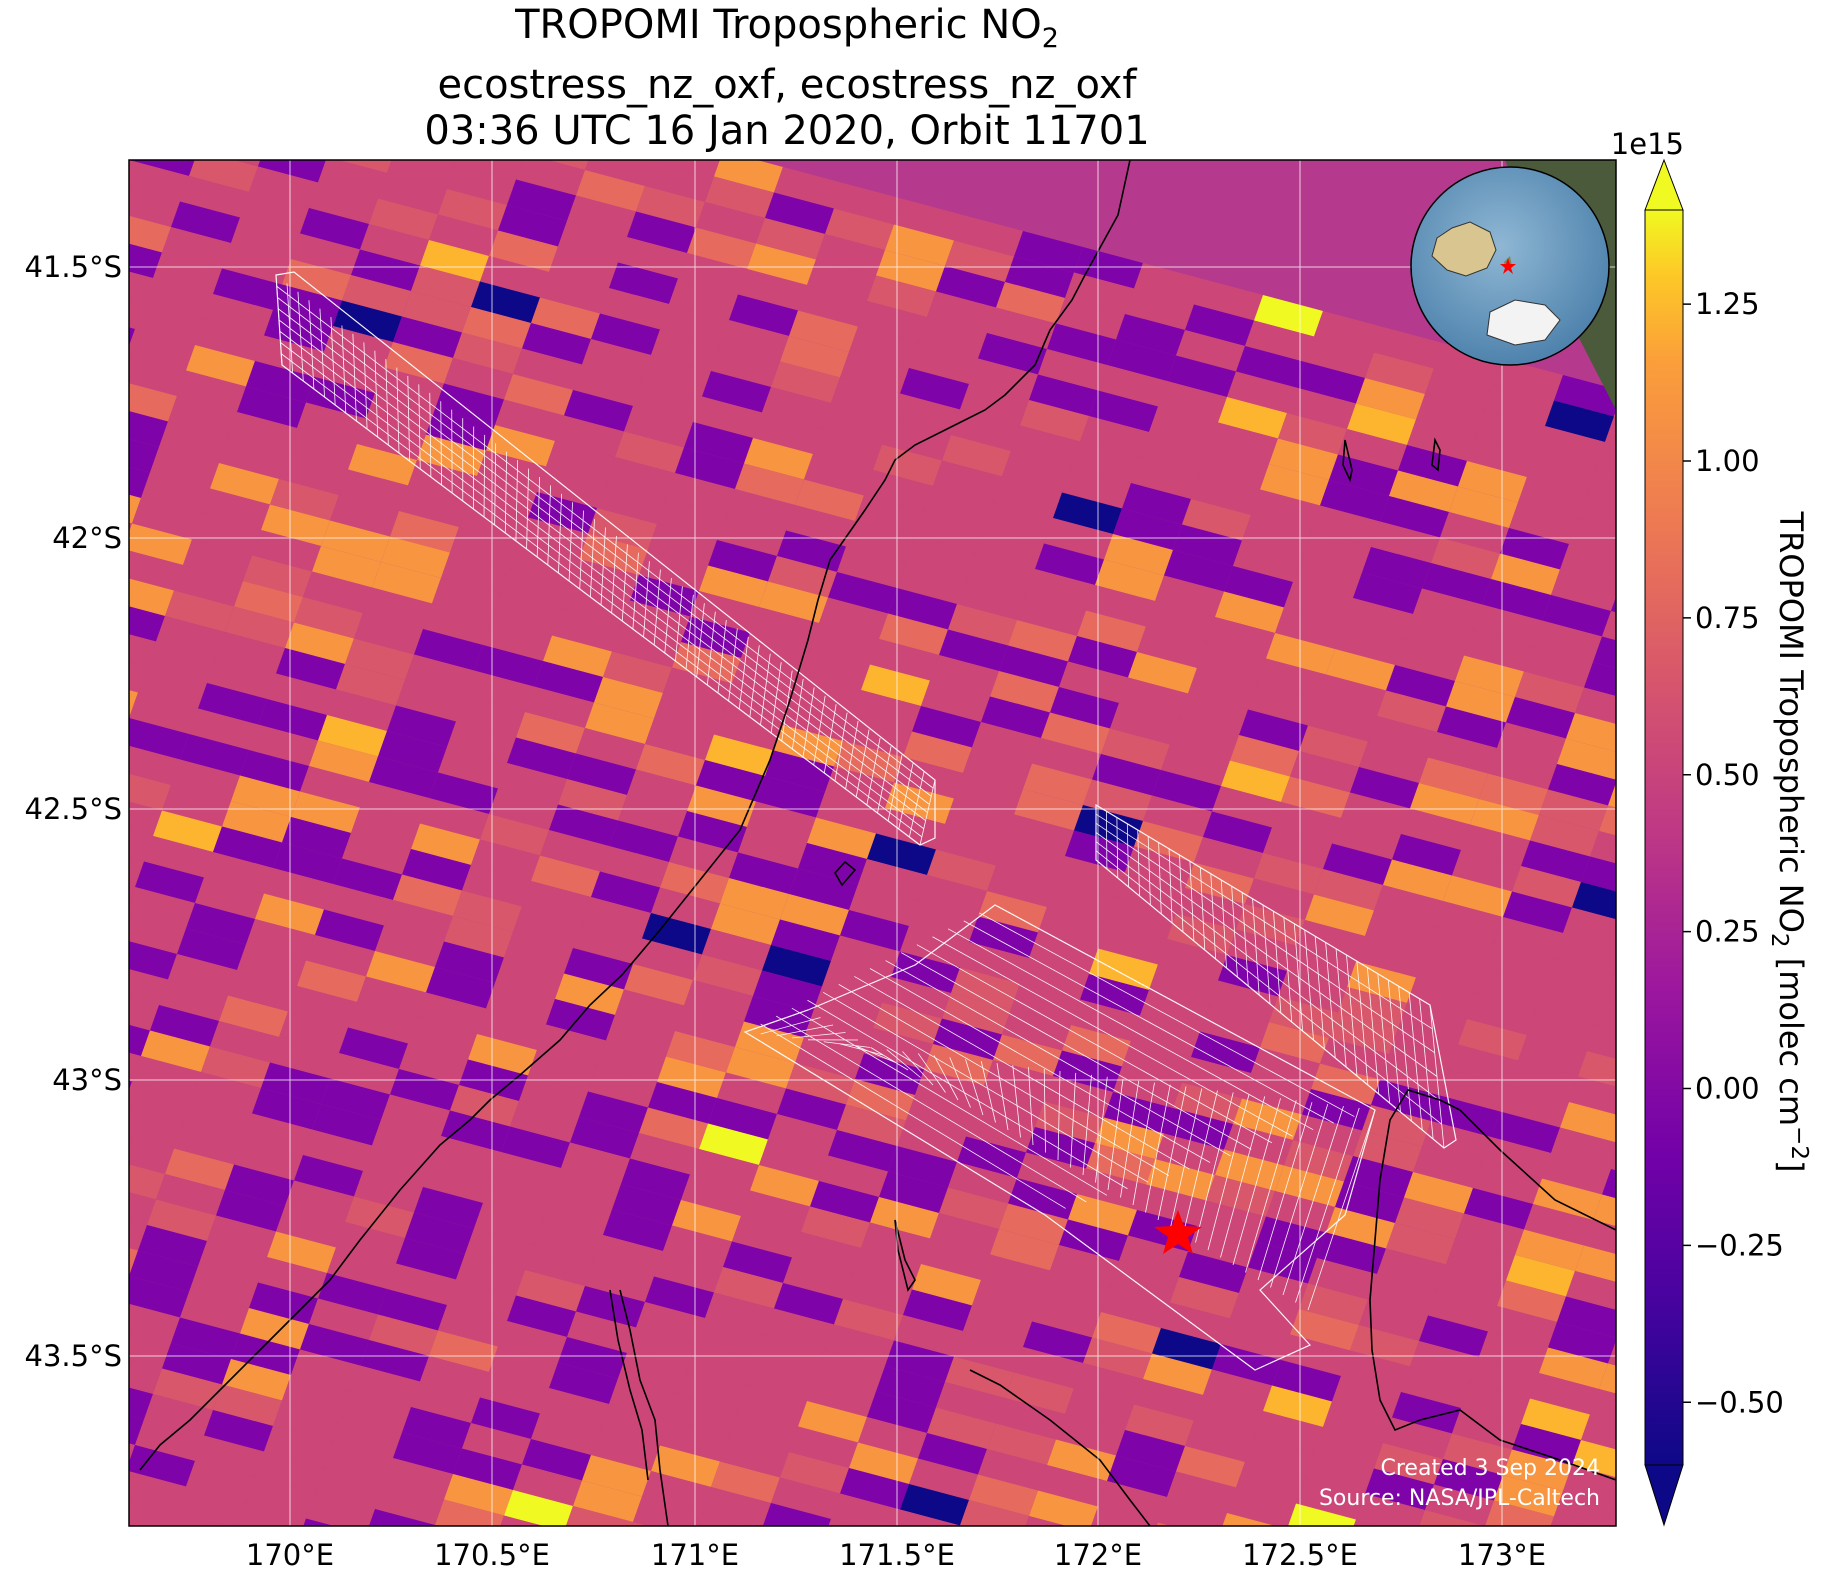  I want to click on colorbar-tick-label: −0.50, so click(1739, 1402).